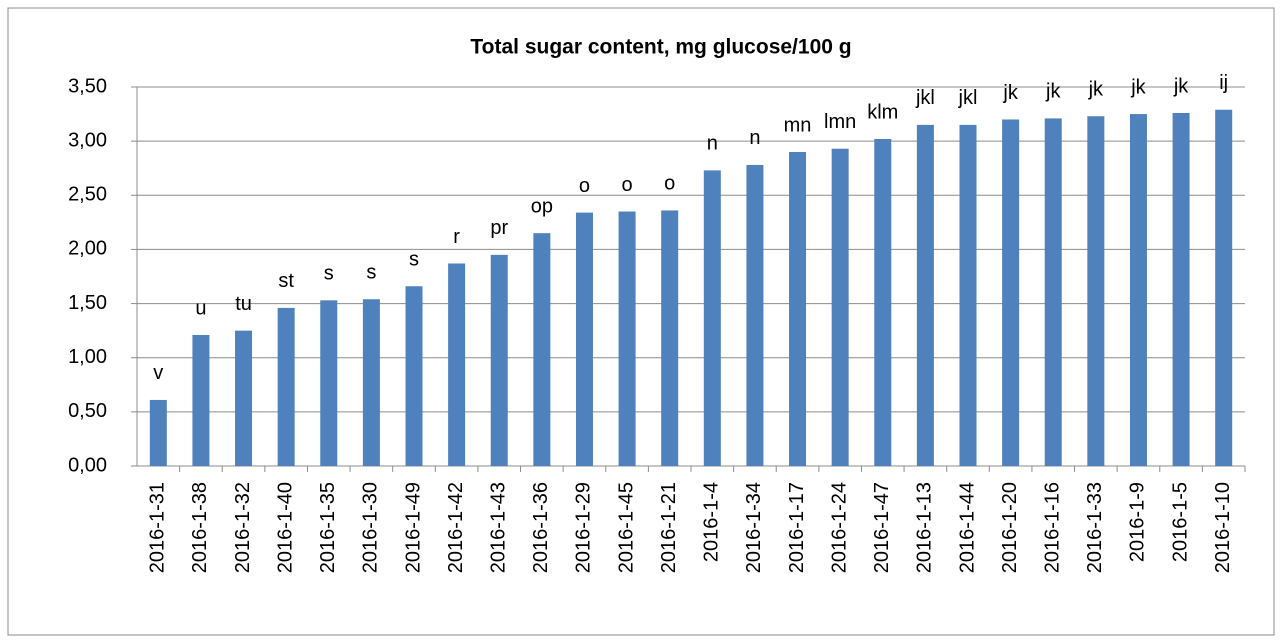  I want to click on annotation: r, so click(456, 237).